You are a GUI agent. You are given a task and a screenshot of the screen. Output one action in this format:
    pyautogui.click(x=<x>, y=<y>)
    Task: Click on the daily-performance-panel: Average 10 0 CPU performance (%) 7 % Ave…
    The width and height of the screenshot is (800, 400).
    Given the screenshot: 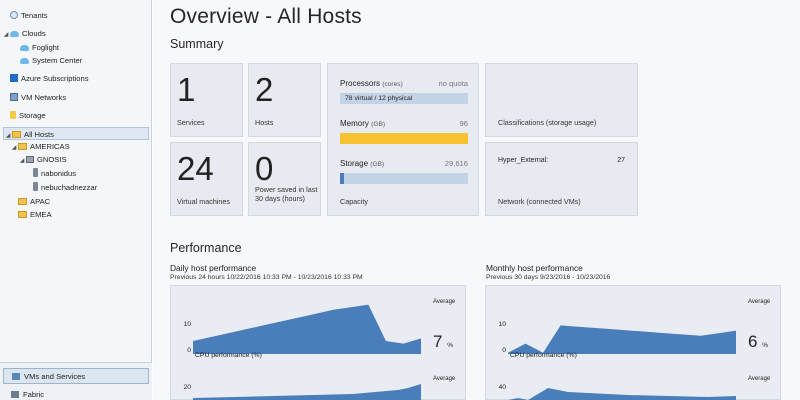 What is the action you would take?
    pyautogui.click(x=318, y=342)
    